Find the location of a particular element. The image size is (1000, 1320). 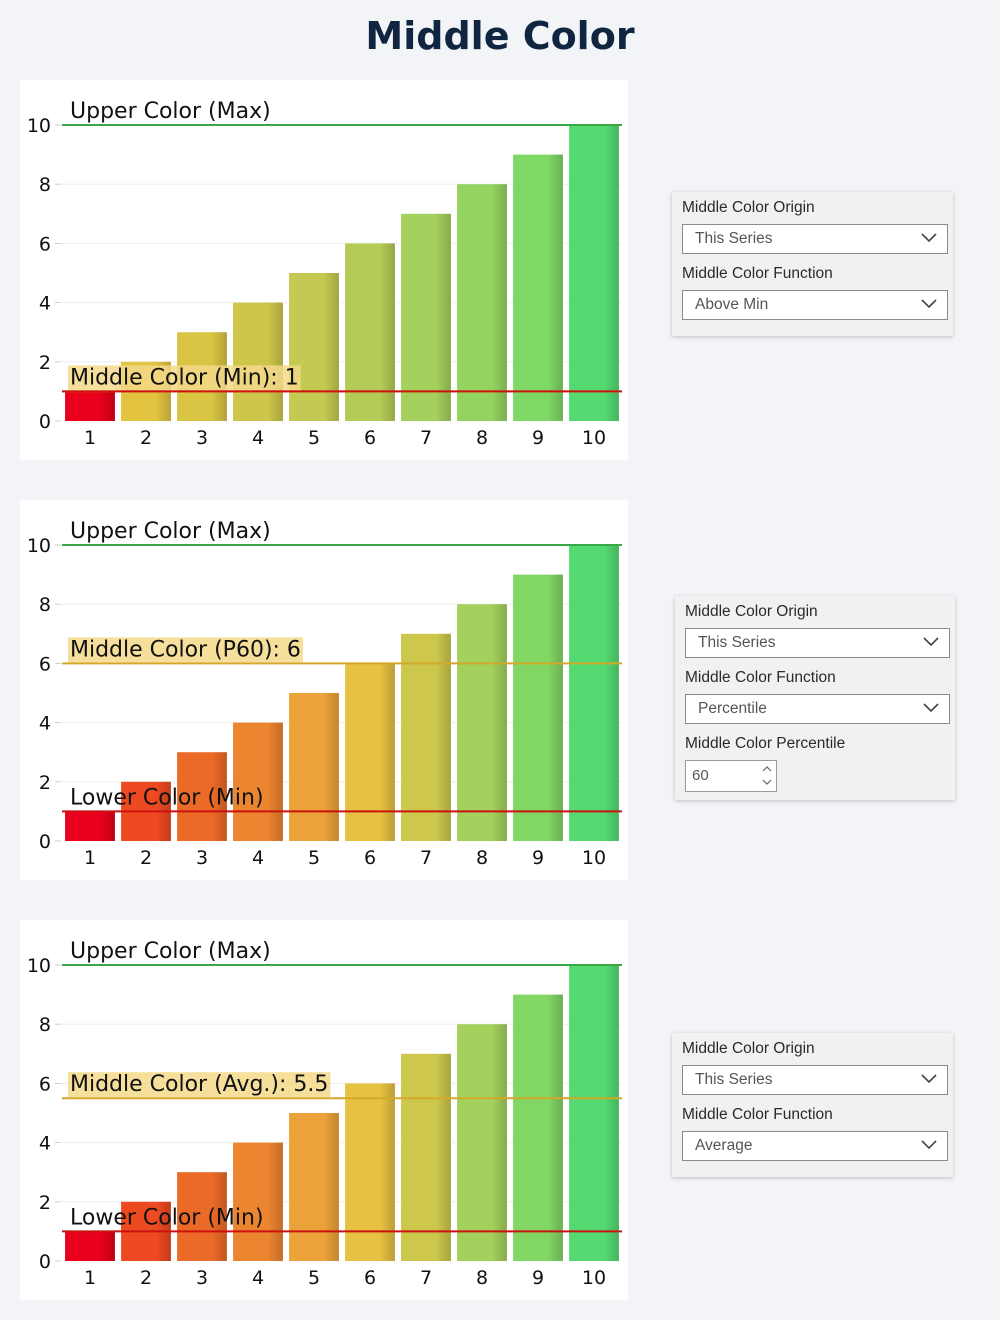

middle-color-function-select: Percentile is located at coordinates (817, 709).